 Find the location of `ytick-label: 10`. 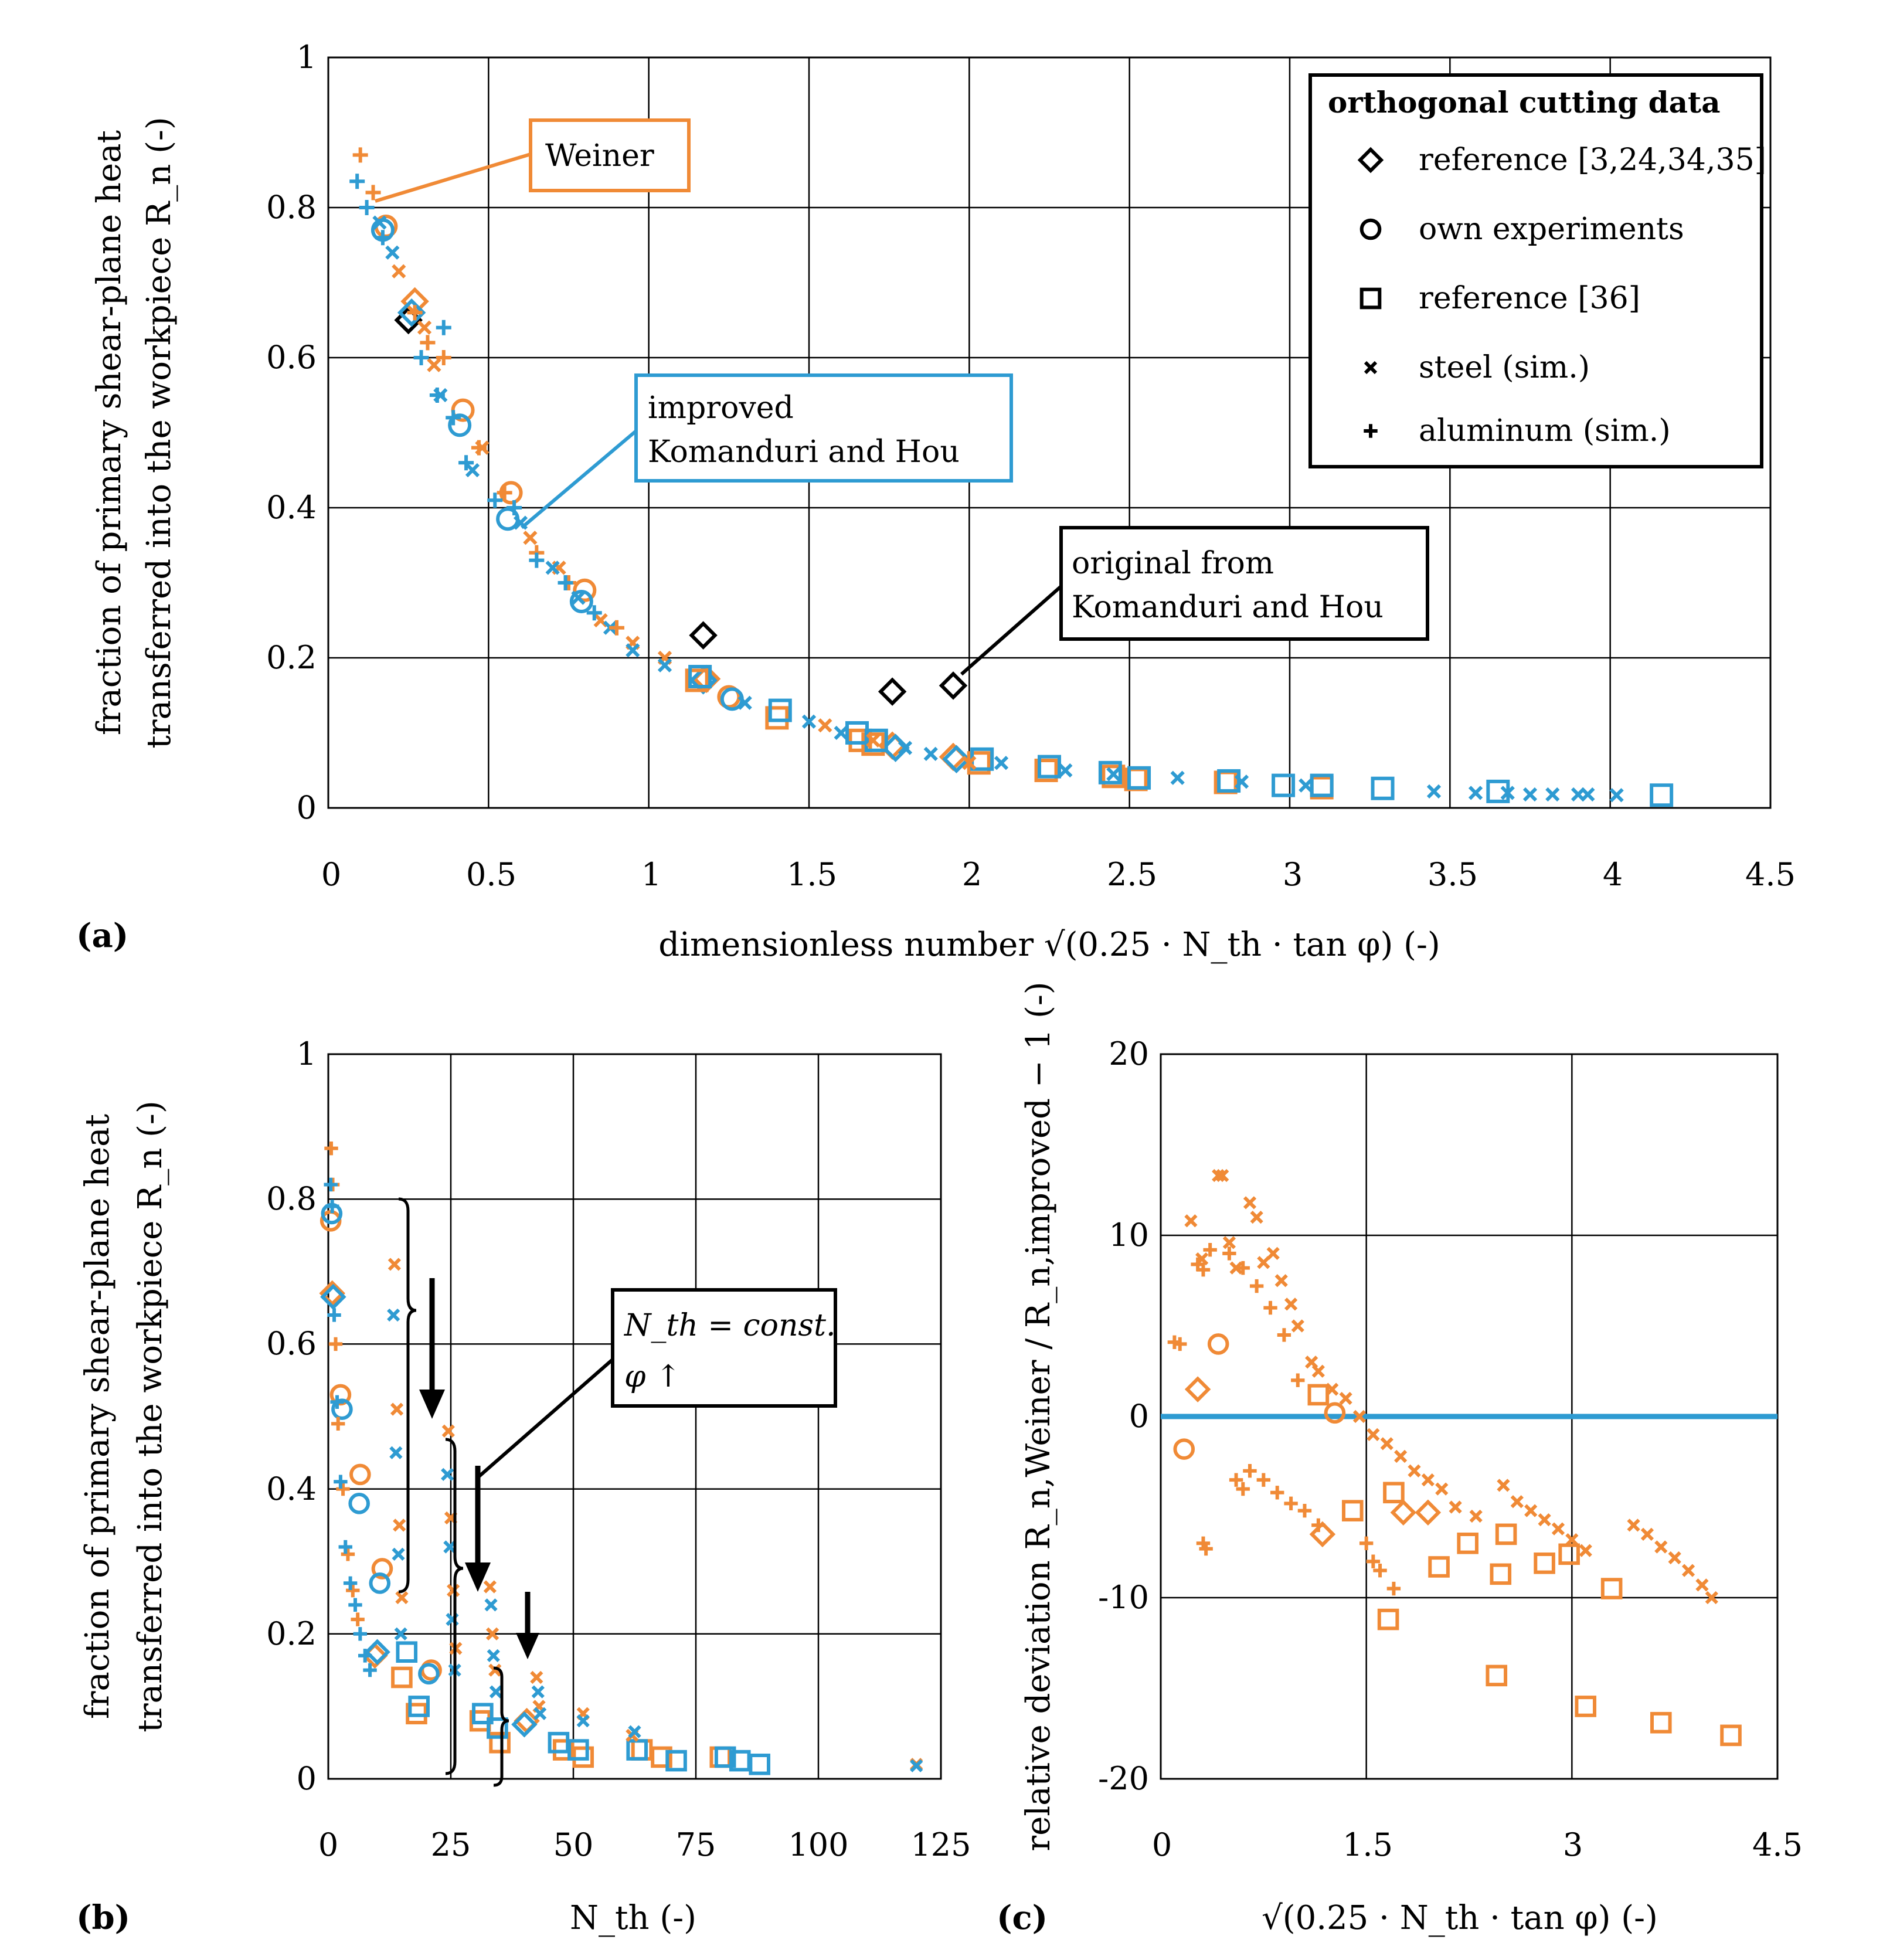

ytick-label: 10 is located at coordinates (1129, 1235).